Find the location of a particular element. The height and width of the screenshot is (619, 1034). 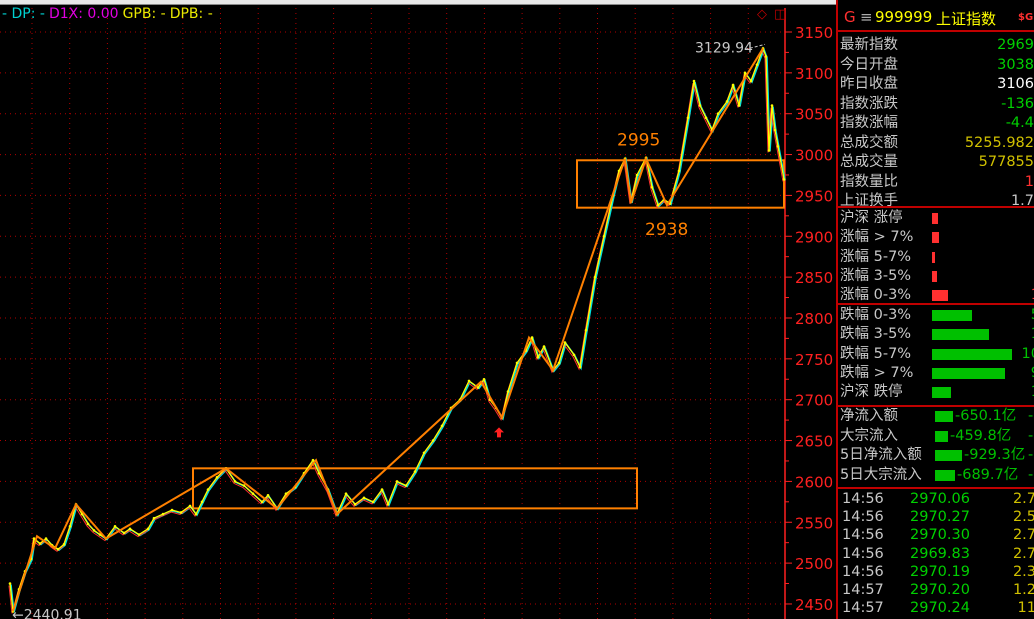

range-count: 9 is located at coordinates (1032, 373).